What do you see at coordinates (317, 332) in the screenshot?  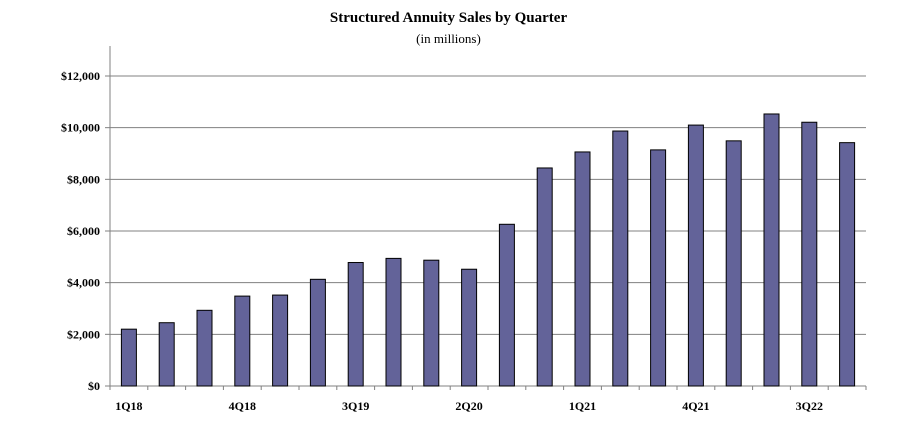 I see `bar-2Q19` at bounding box center [317, 332].